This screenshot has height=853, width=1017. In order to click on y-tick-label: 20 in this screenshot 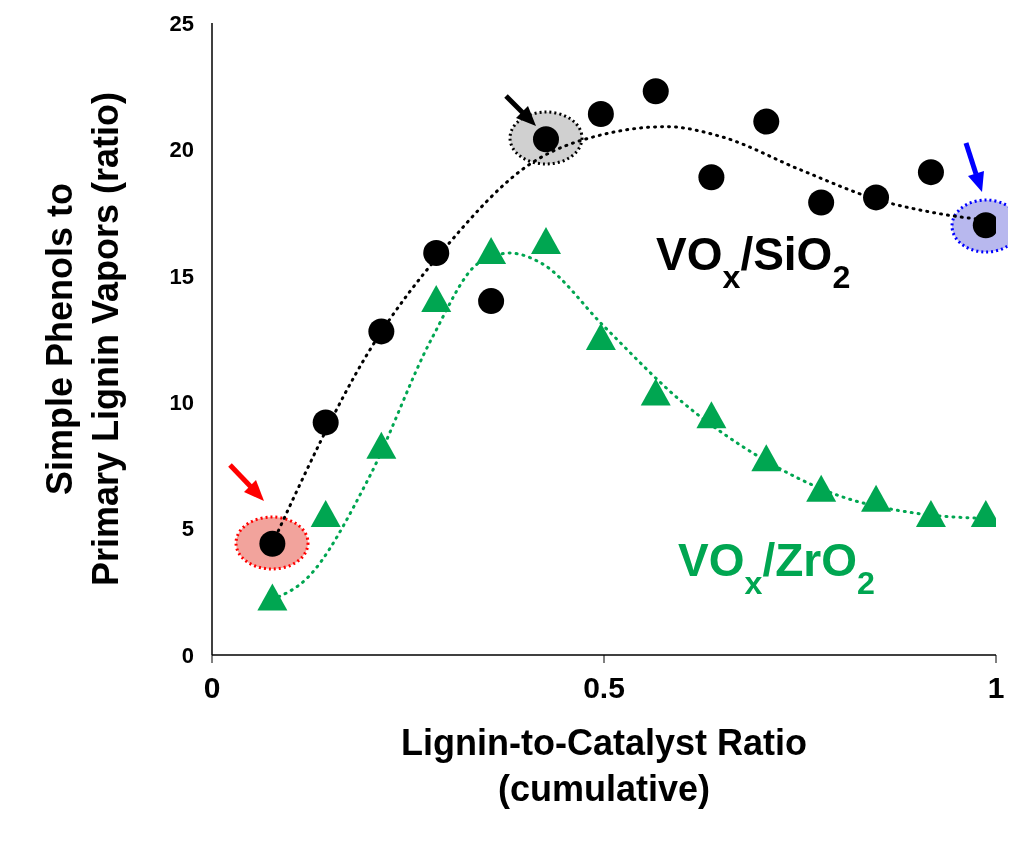, I will do `click(181, 150)`.